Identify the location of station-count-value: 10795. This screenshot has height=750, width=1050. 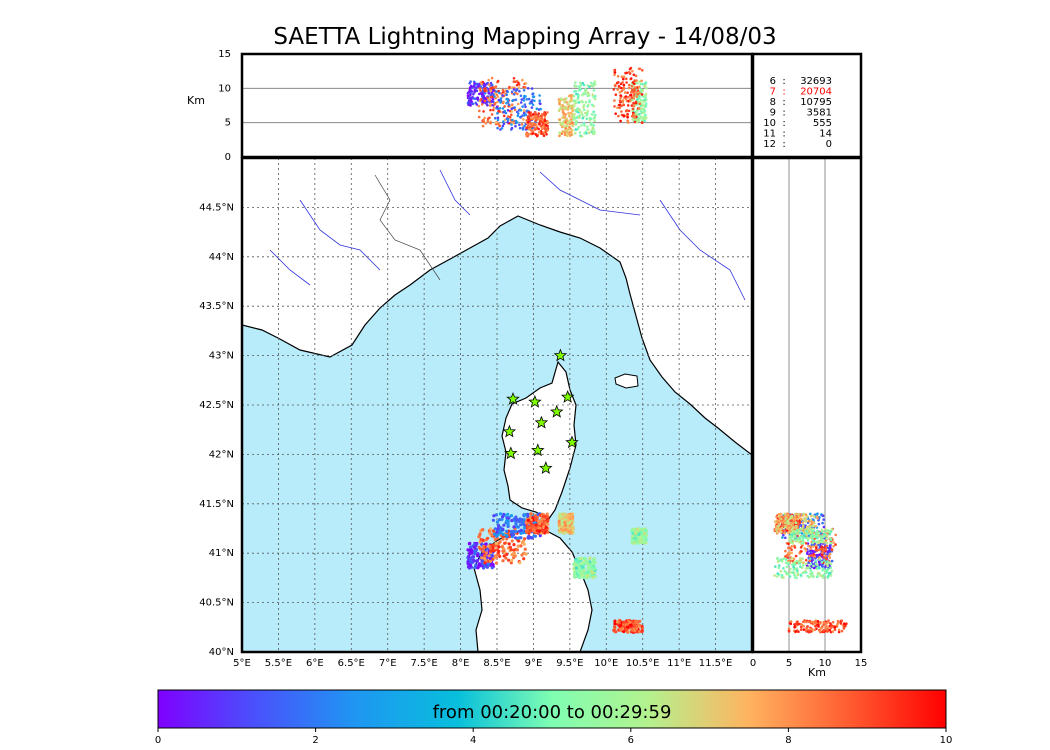
(816, 102).